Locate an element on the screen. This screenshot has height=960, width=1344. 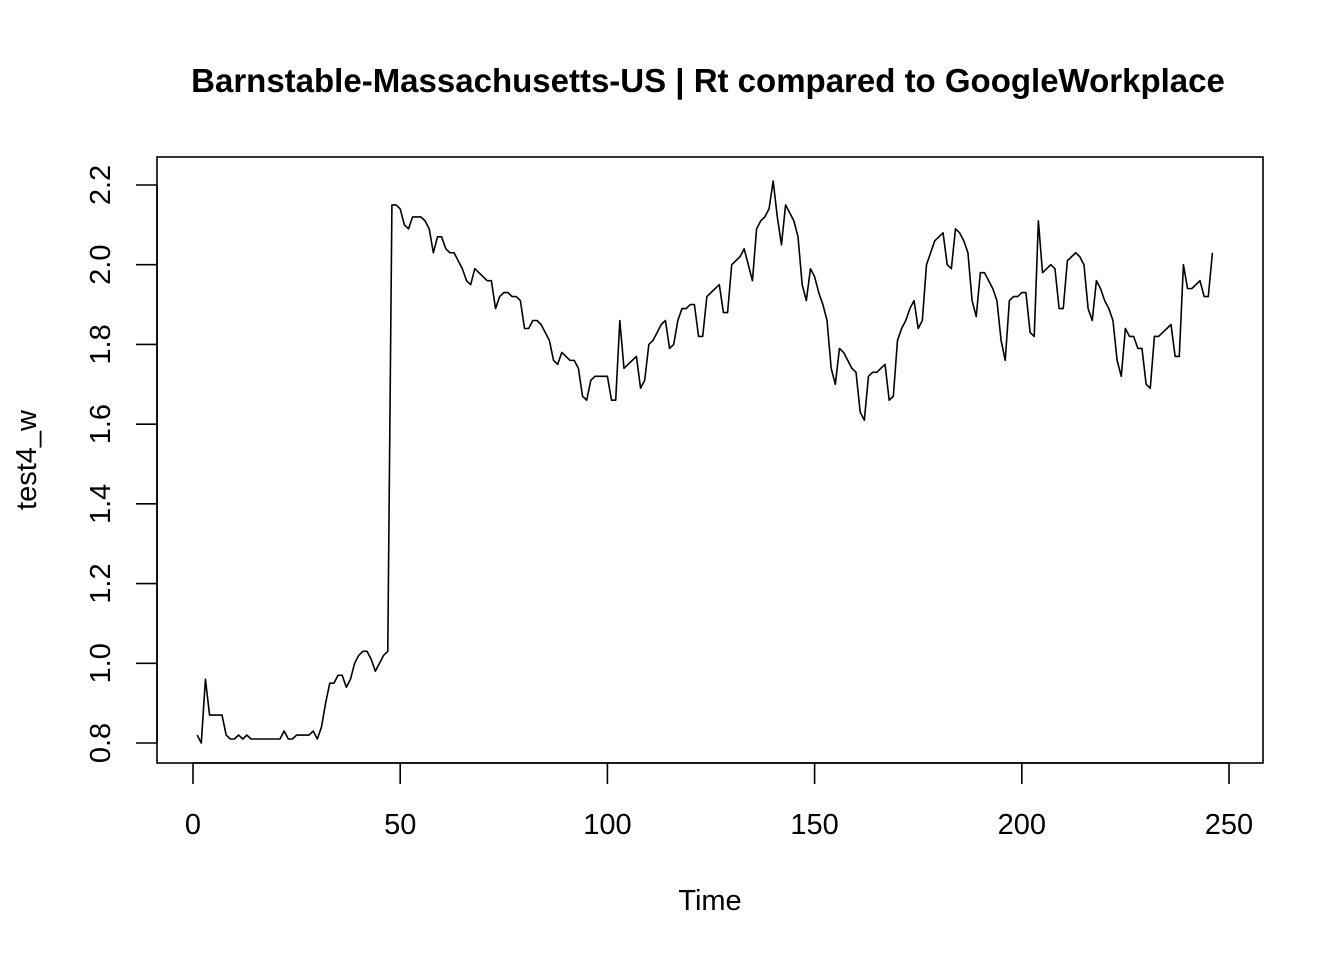
y-tick-label: 0.8 is located at coordinates (101, 743).